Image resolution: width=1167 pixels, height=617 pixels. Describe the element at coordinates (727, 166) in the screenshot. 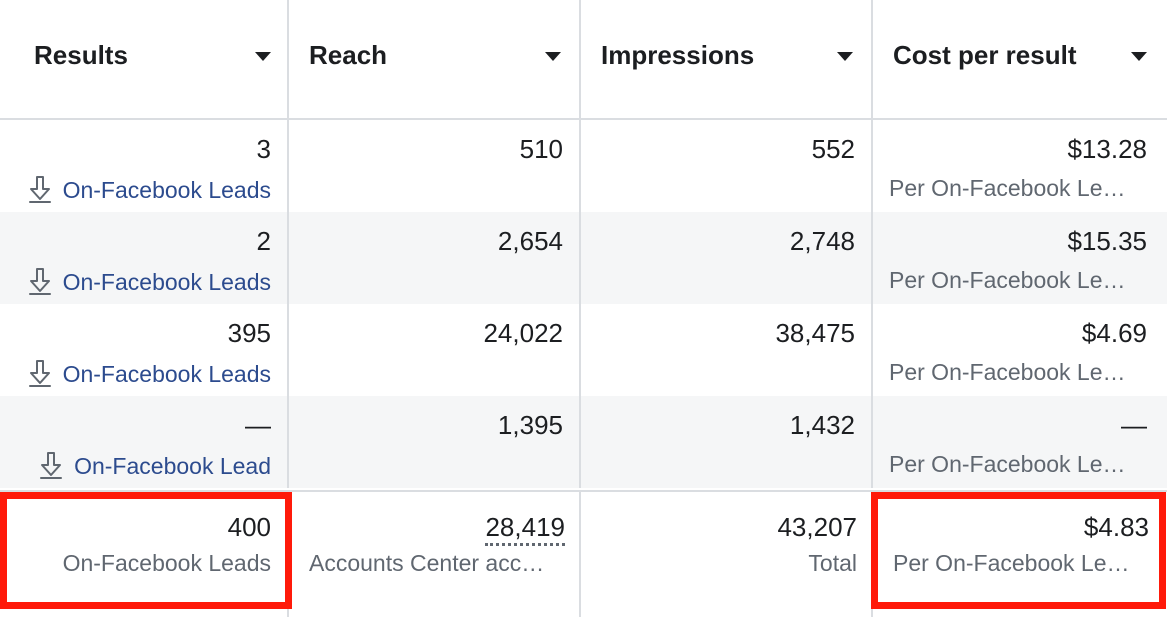

I see `impressions-cell: 552` at that location.